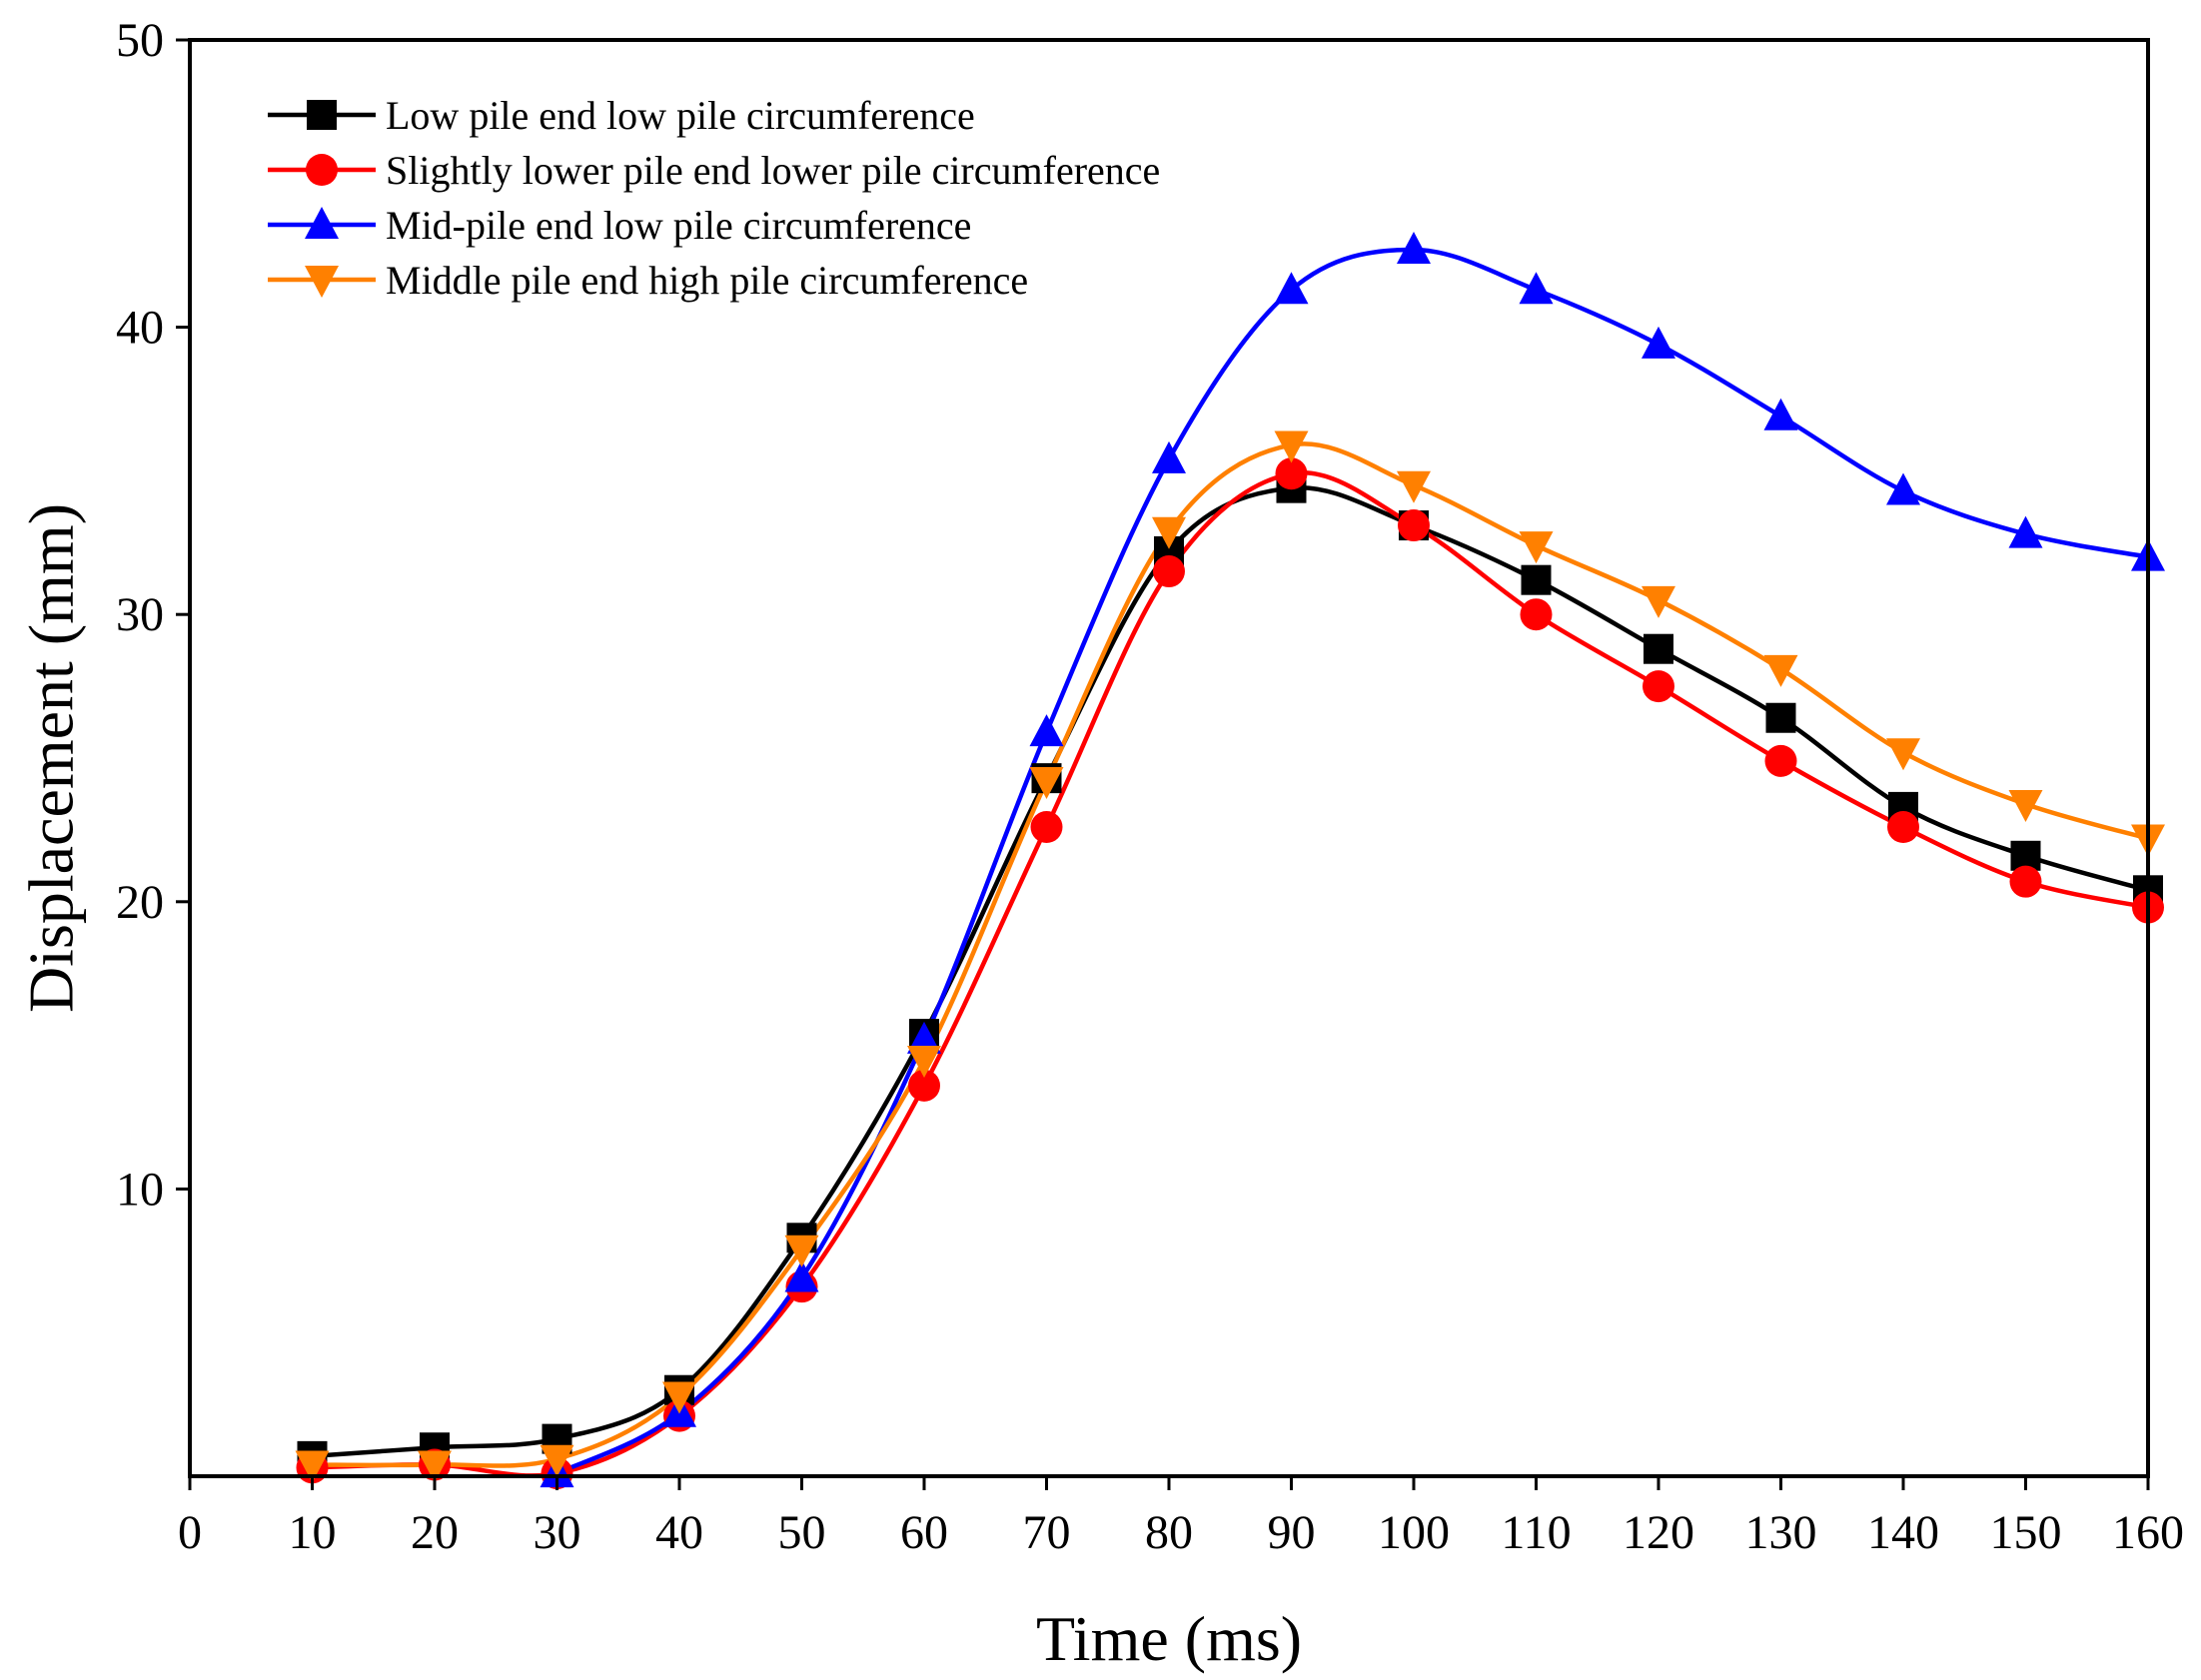 Image resolution: width=2201 pixels, height=1680 pixels. Describe the element at coordinates (140, 328) in the screenshot. I see `y-tick-label: 40` at that location.